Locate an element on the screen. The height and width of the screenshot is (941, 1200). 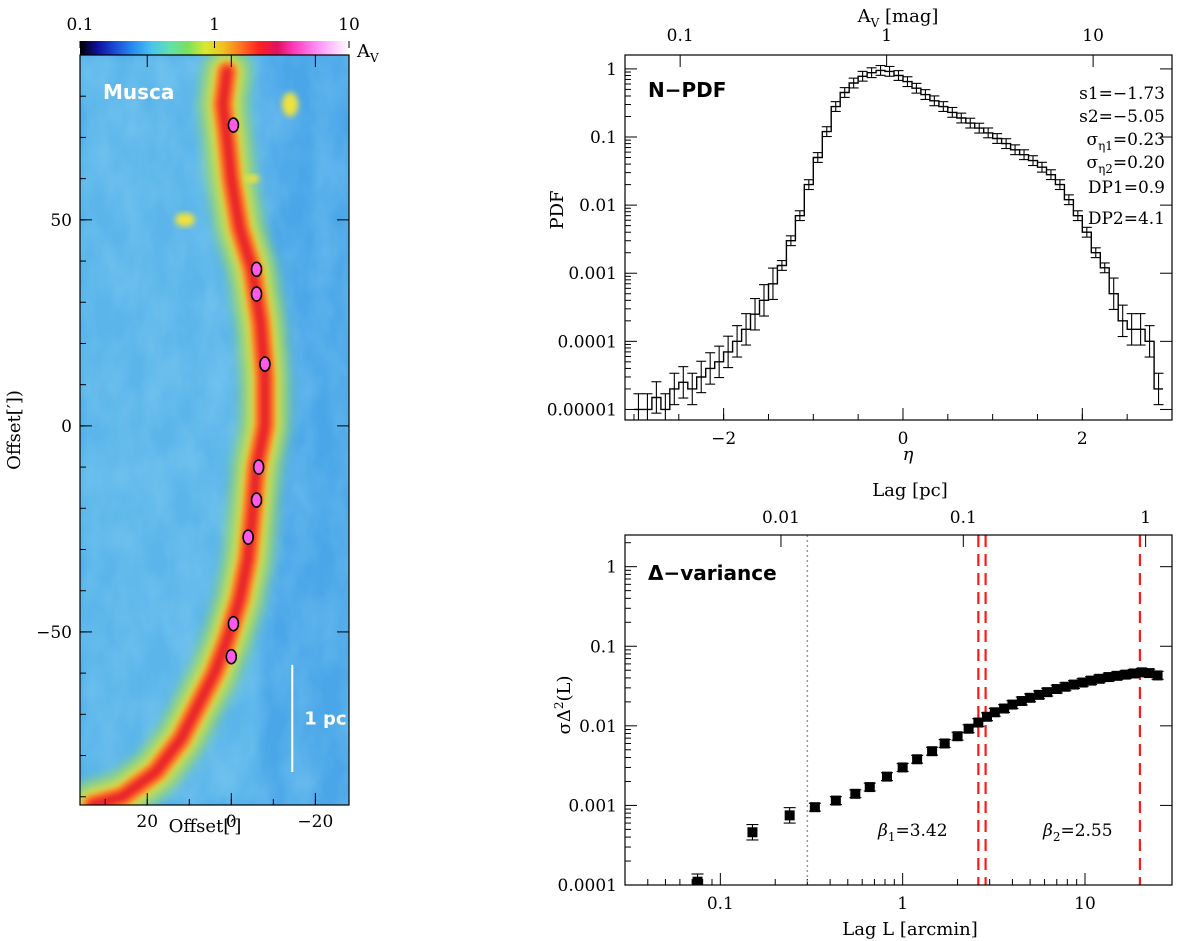
map-y-tick-label: 50 is located at coordinates (61, 221).